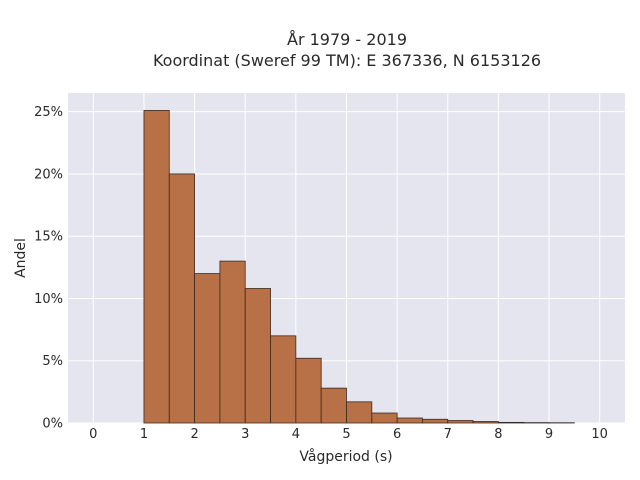  I want to click on x-tick-label-6: 6, so click(397, 434).